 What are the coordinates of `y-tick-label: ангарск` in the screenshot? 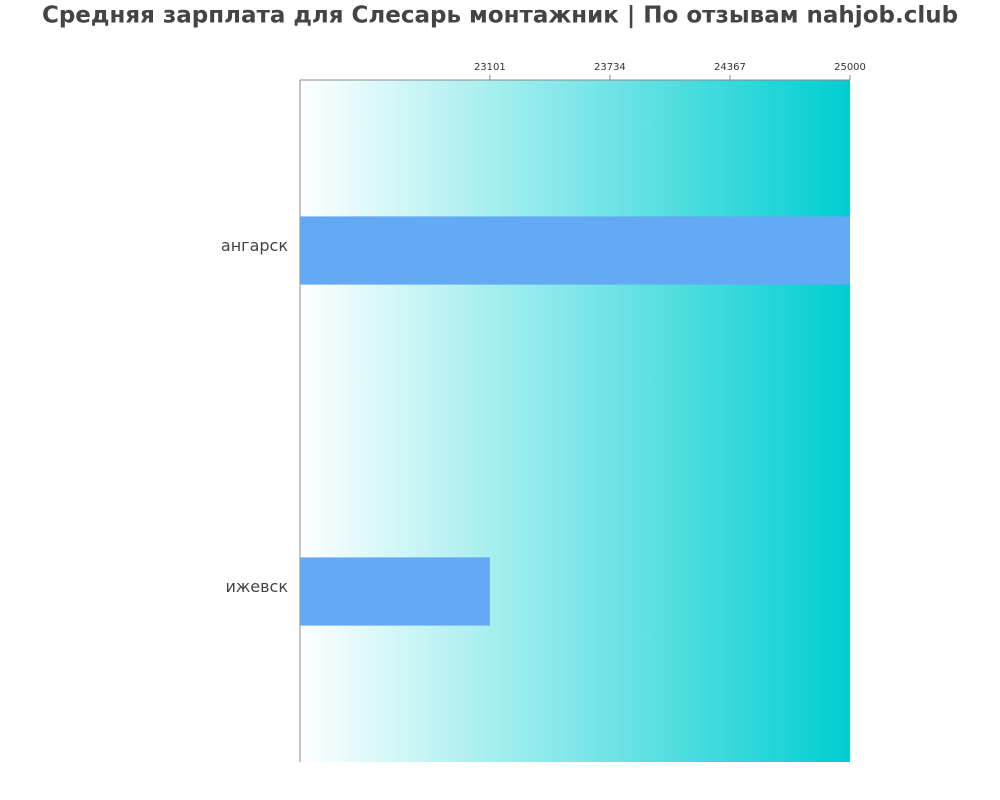 It's located at (254, 245).